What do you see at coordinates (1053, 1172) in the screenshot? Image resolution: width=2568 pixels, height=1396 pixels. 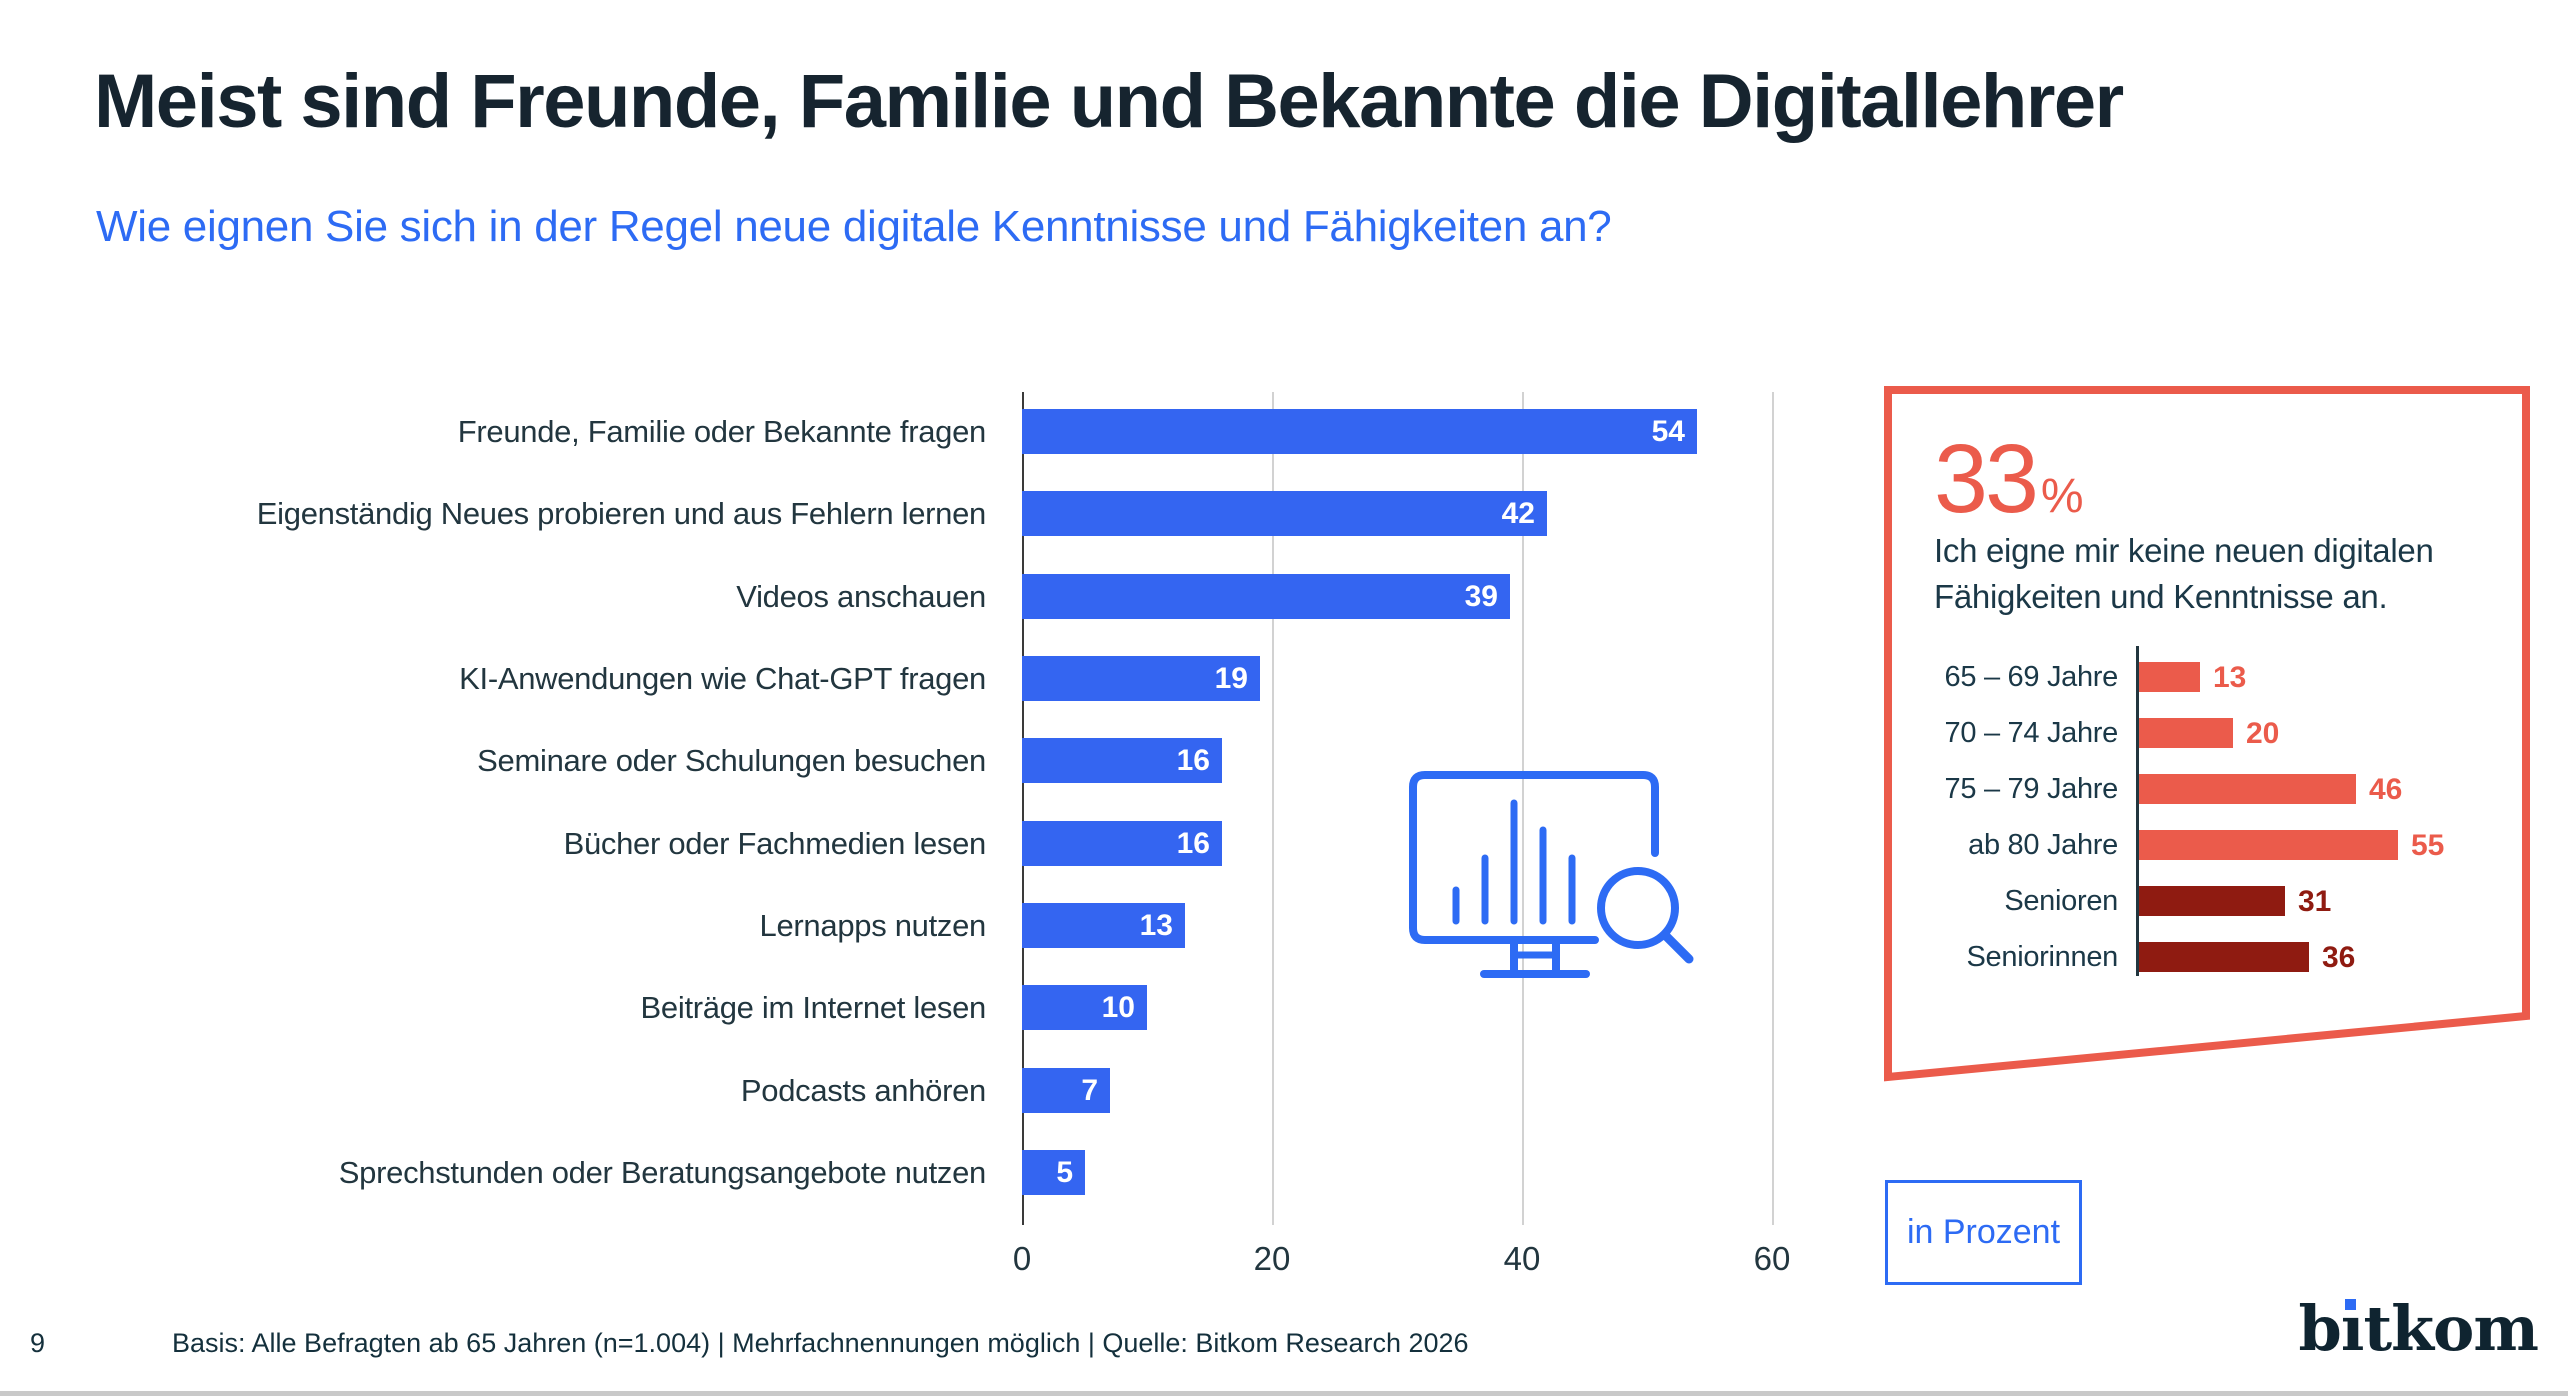 I see `bar: 5` at bounding box center [1053, 1172].